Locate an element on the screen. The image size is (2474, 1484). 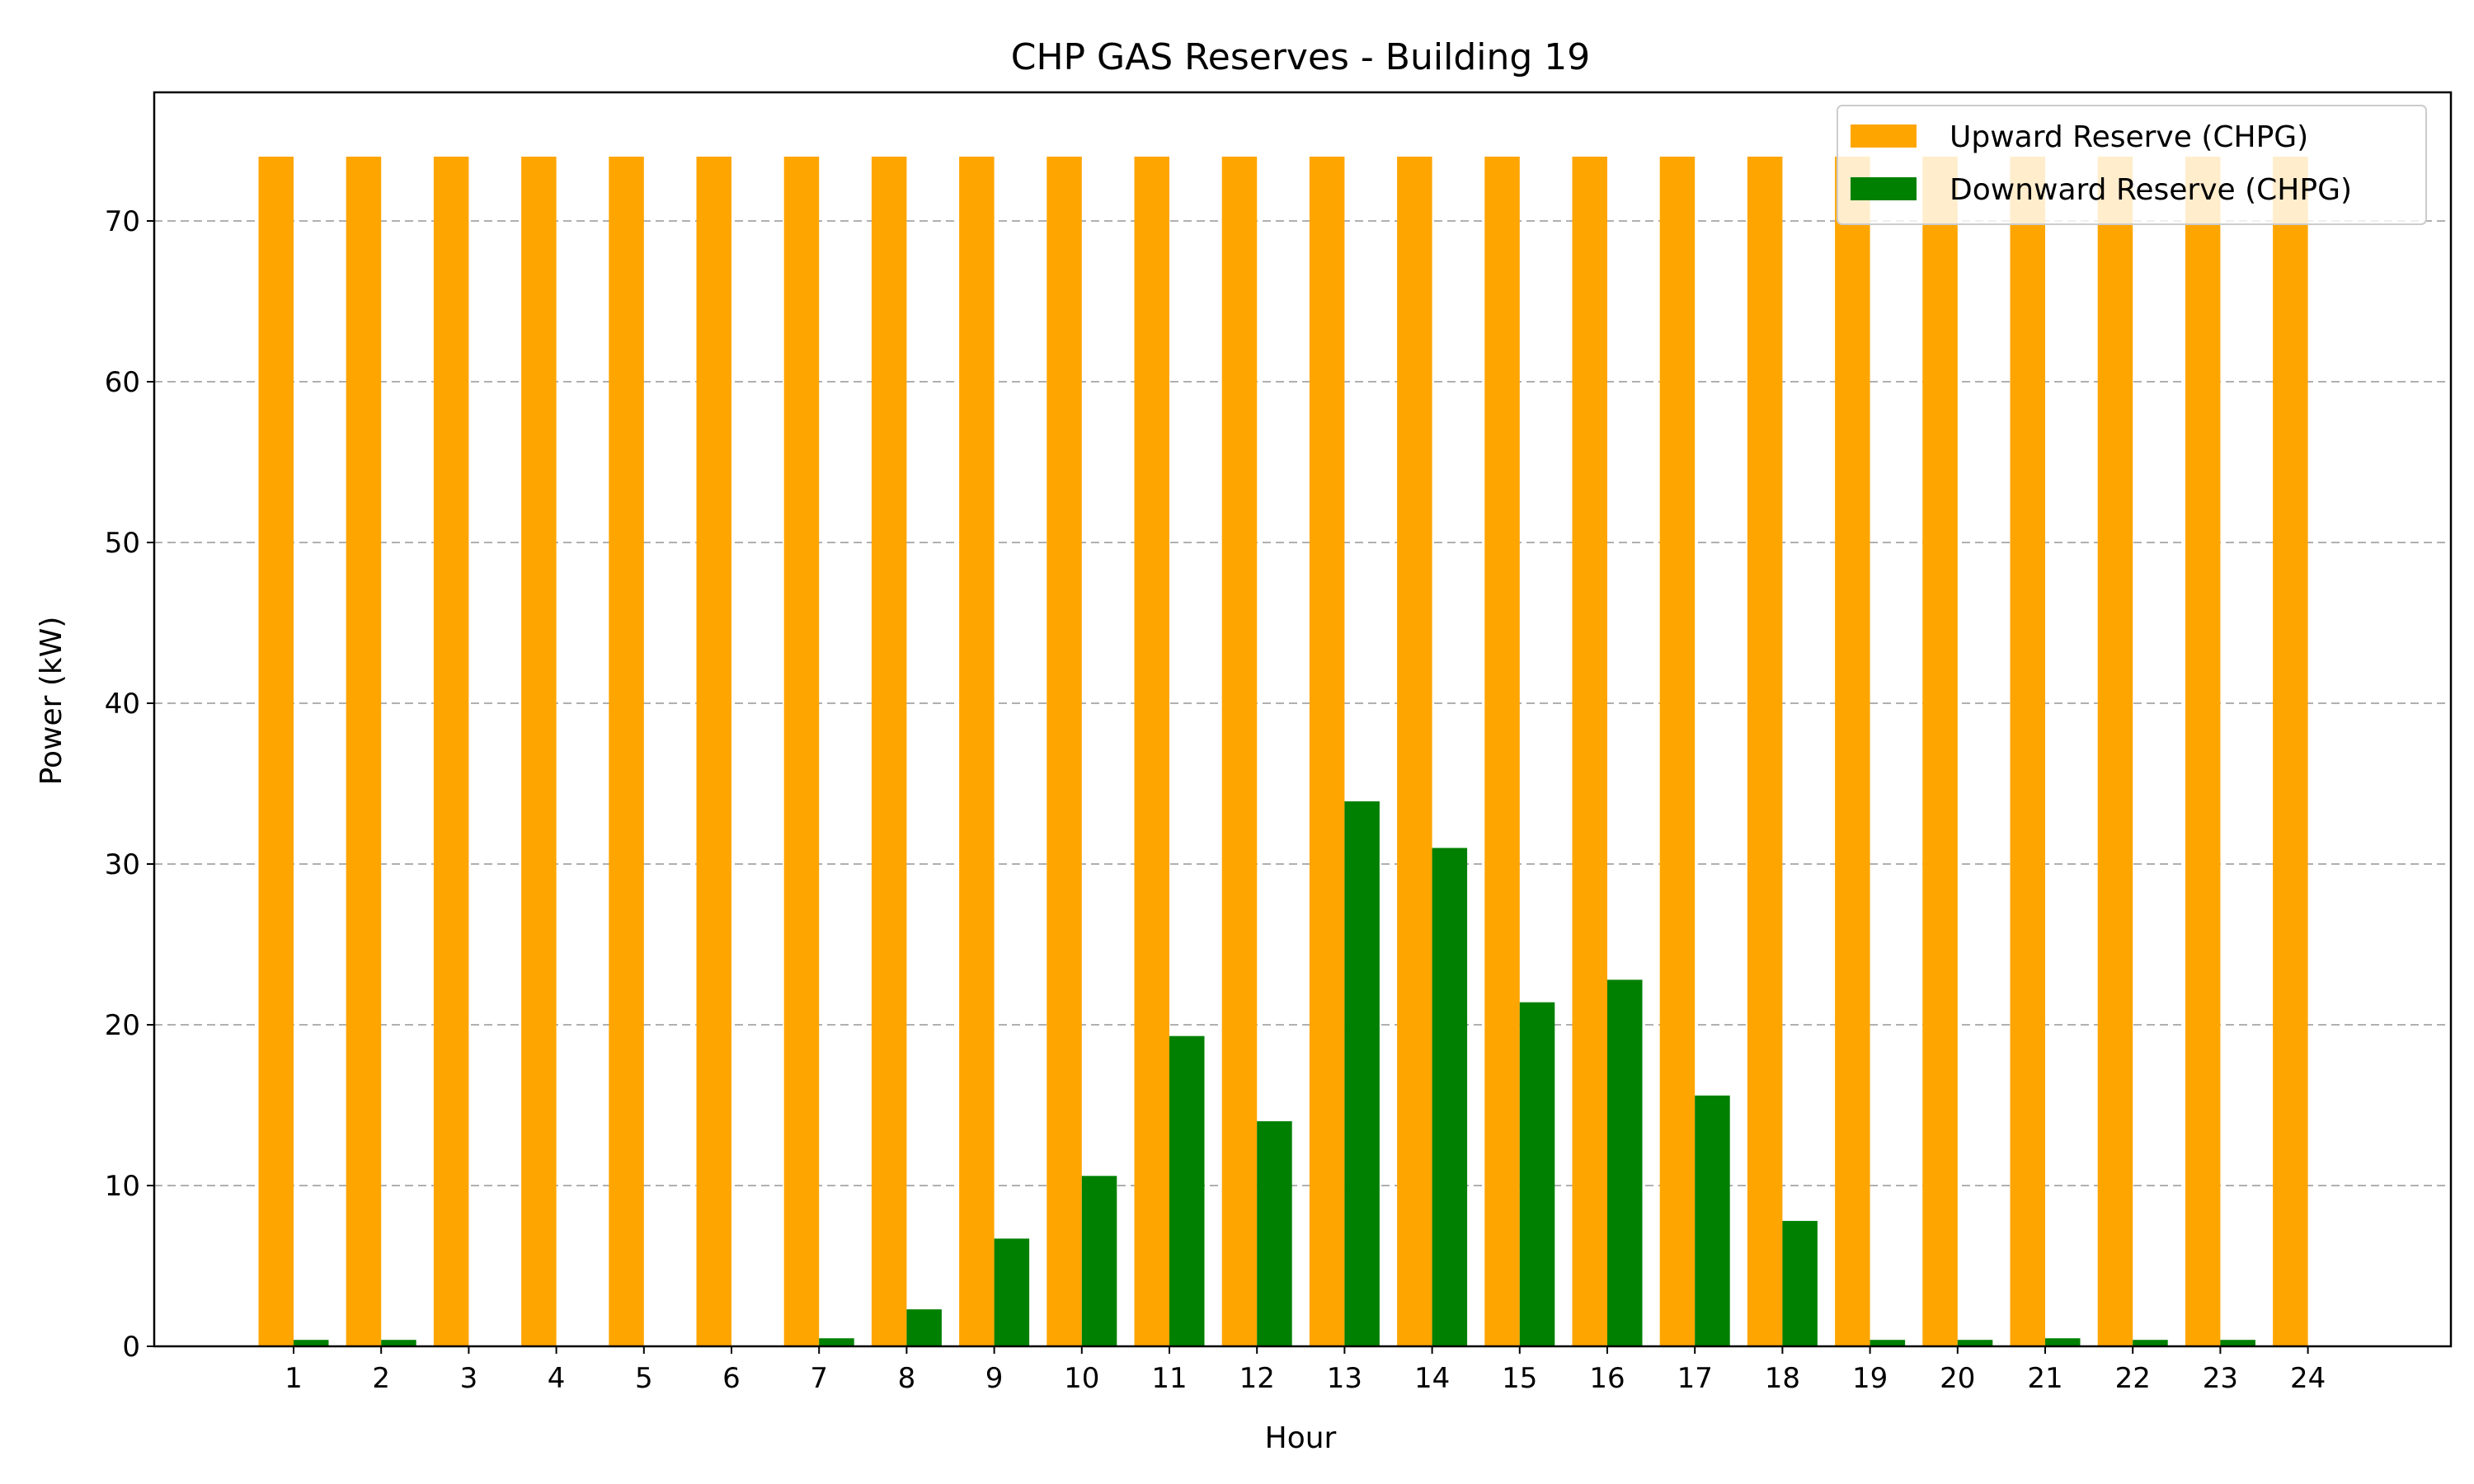
legend-label-upward: Upward Reserve (CHPG) is located at coordinates (2129, 137).